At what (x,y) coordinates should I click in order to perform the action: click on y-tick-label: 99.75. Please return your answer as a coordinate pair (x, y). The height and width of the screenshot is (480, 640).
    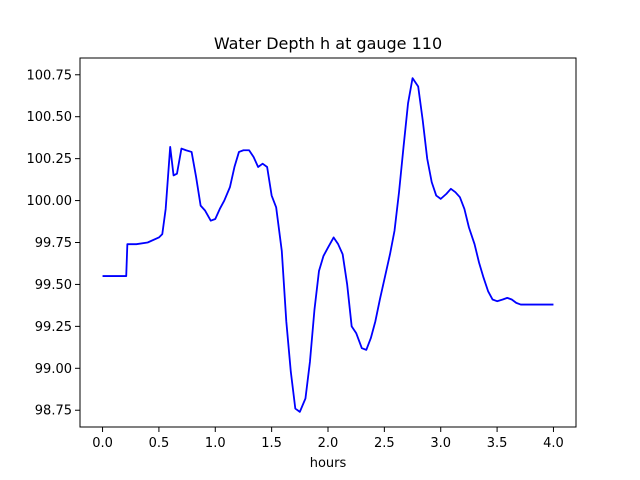
    Looking at the image, I should click on (53, 243).